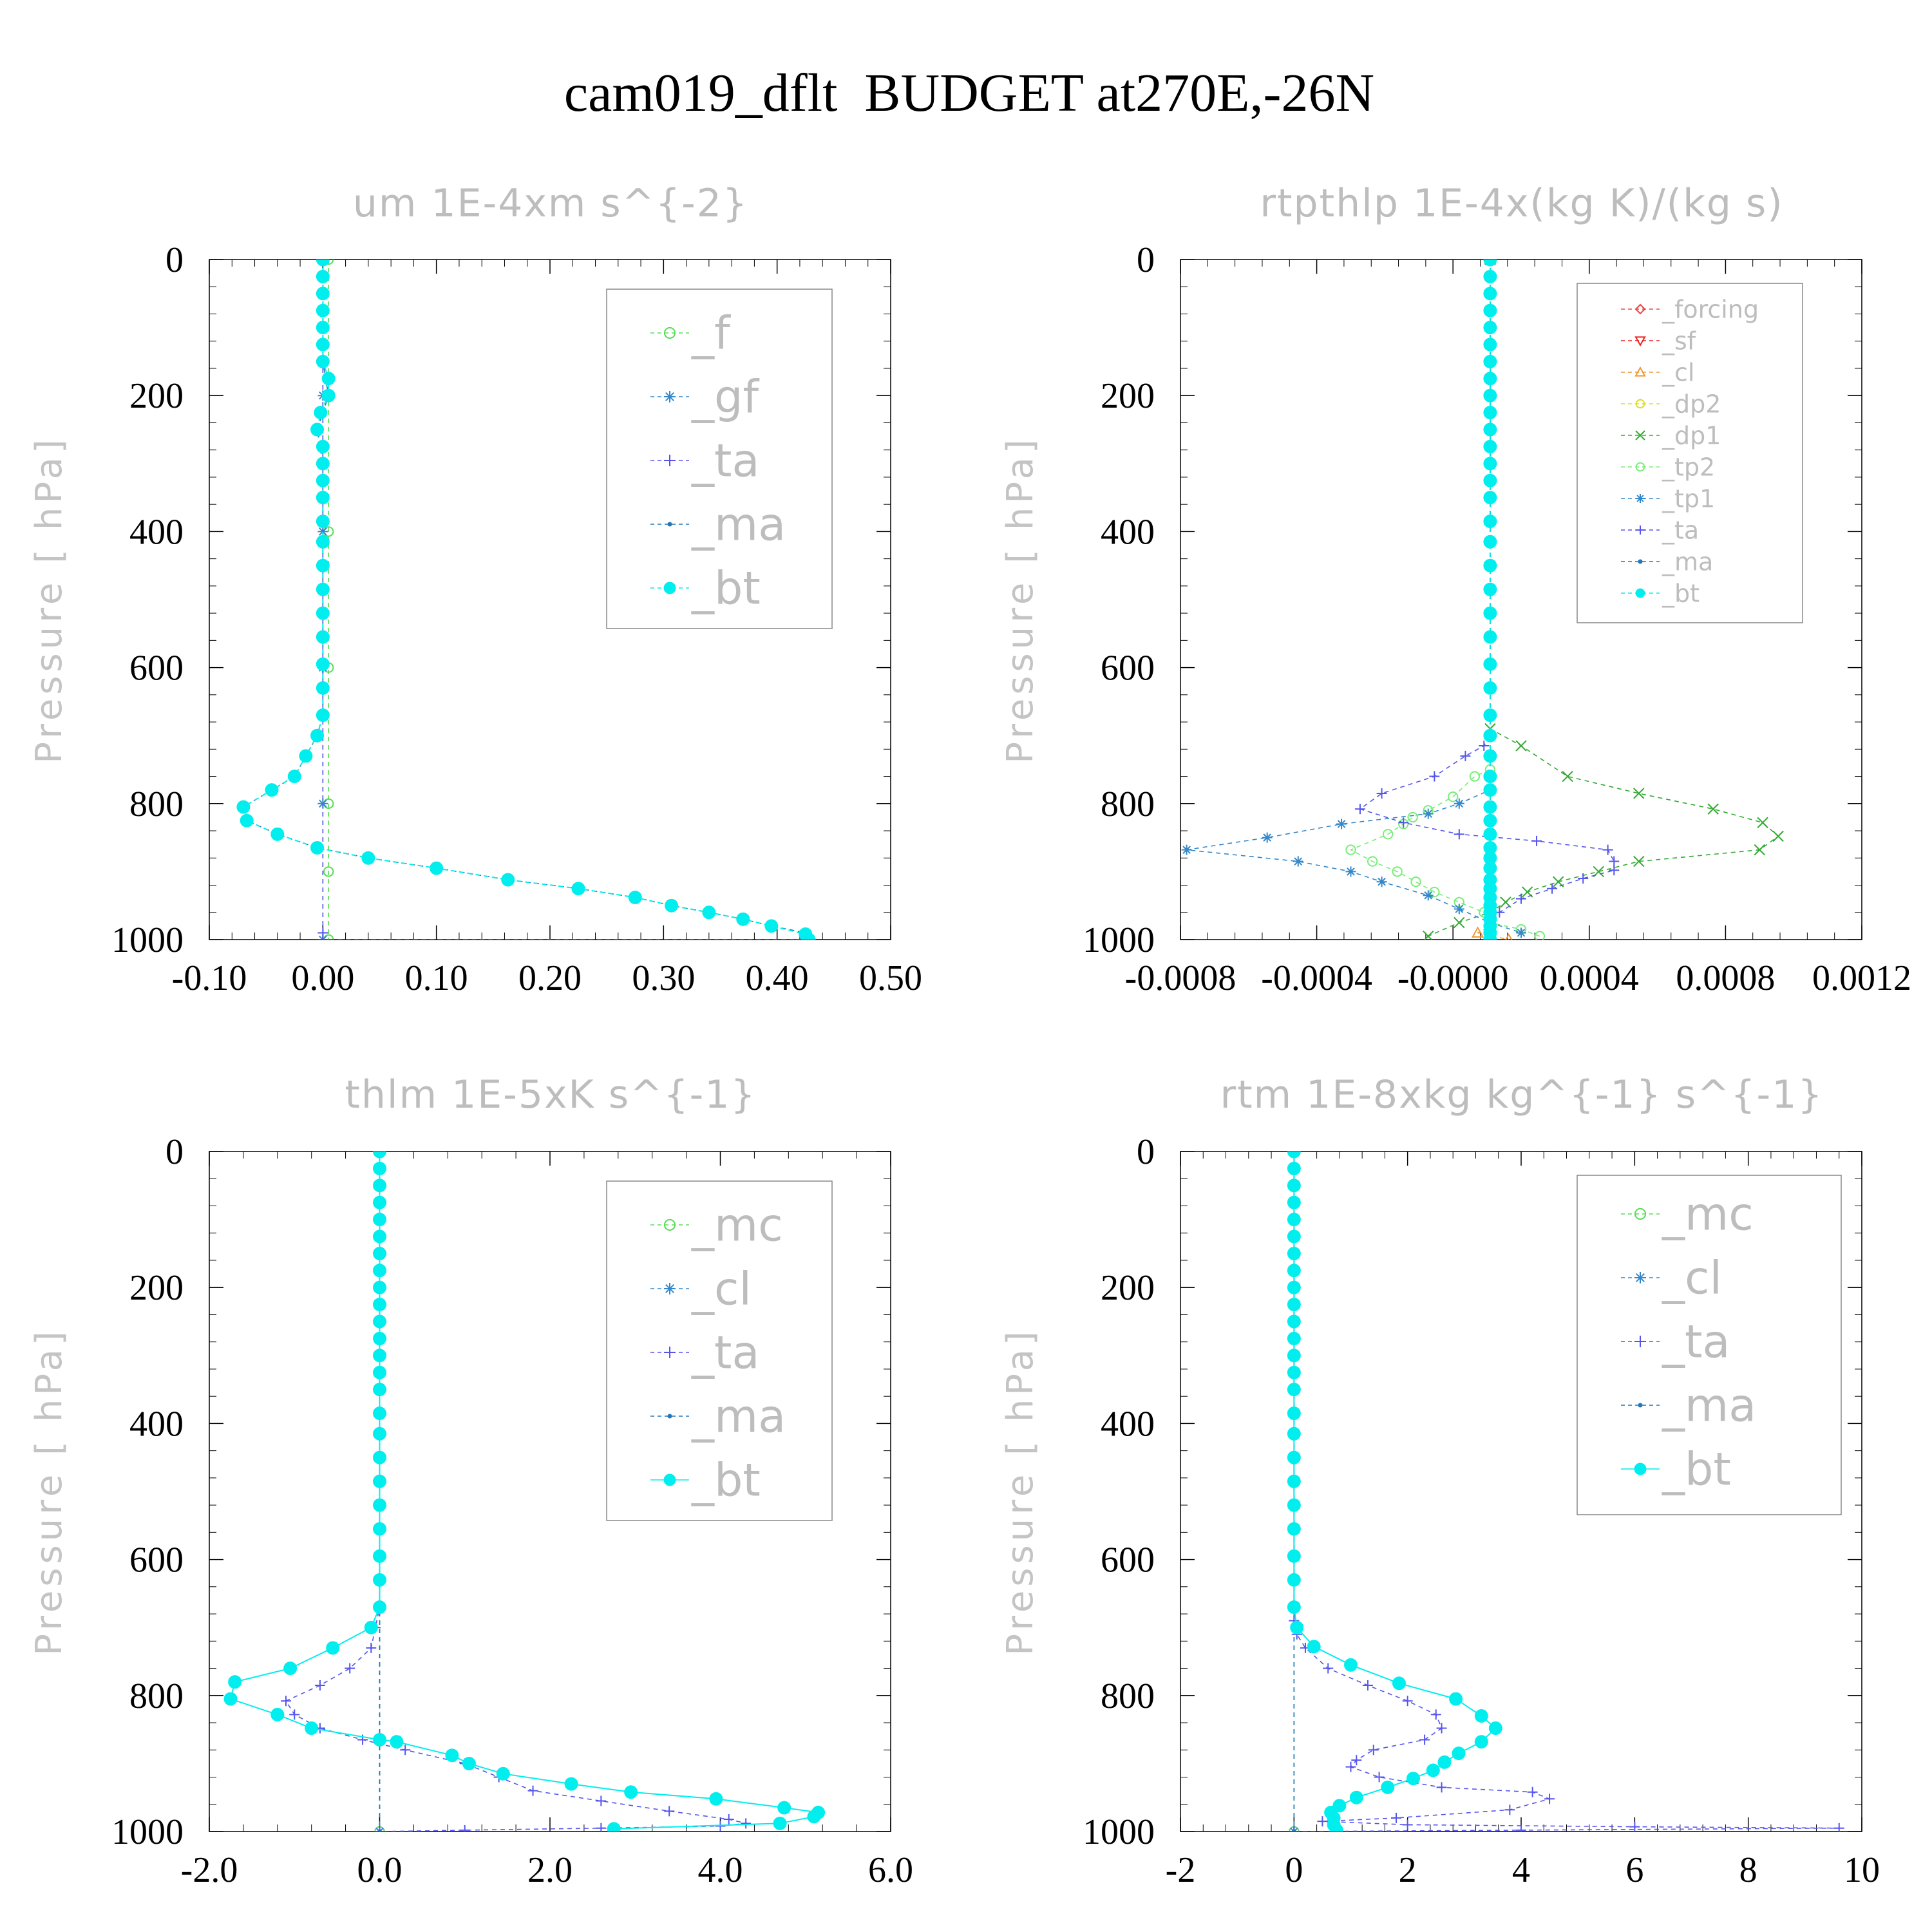 The height and width of the screenshot is (1932, 1932). What do you see at coordinates (322, 804) in the screenshot?
I see `data-point-gf` at bounding box center [322, 804].